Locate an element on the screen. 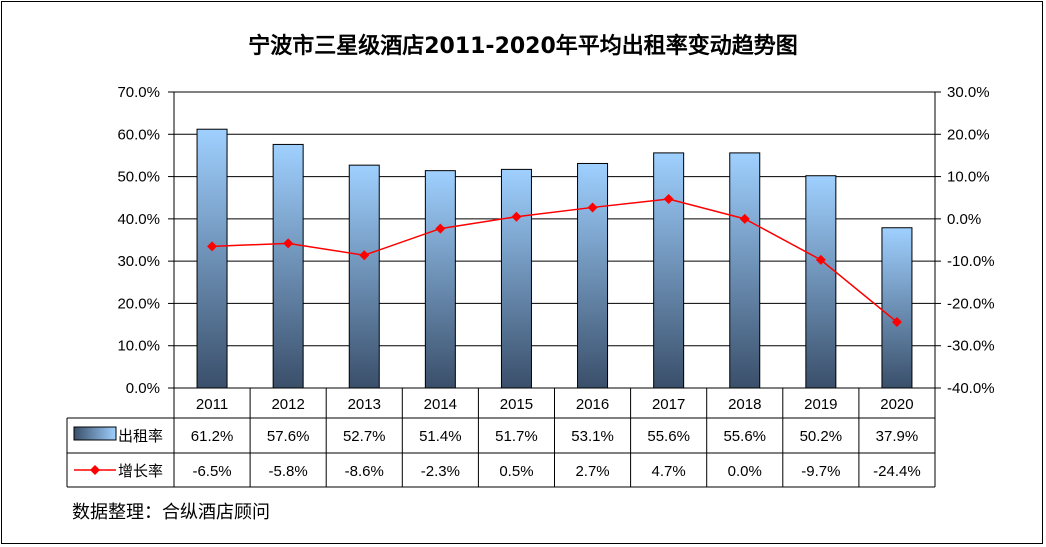 The image size is (1046, 547). growth-value-label: -5.8% is located at coordinates (288, 471).